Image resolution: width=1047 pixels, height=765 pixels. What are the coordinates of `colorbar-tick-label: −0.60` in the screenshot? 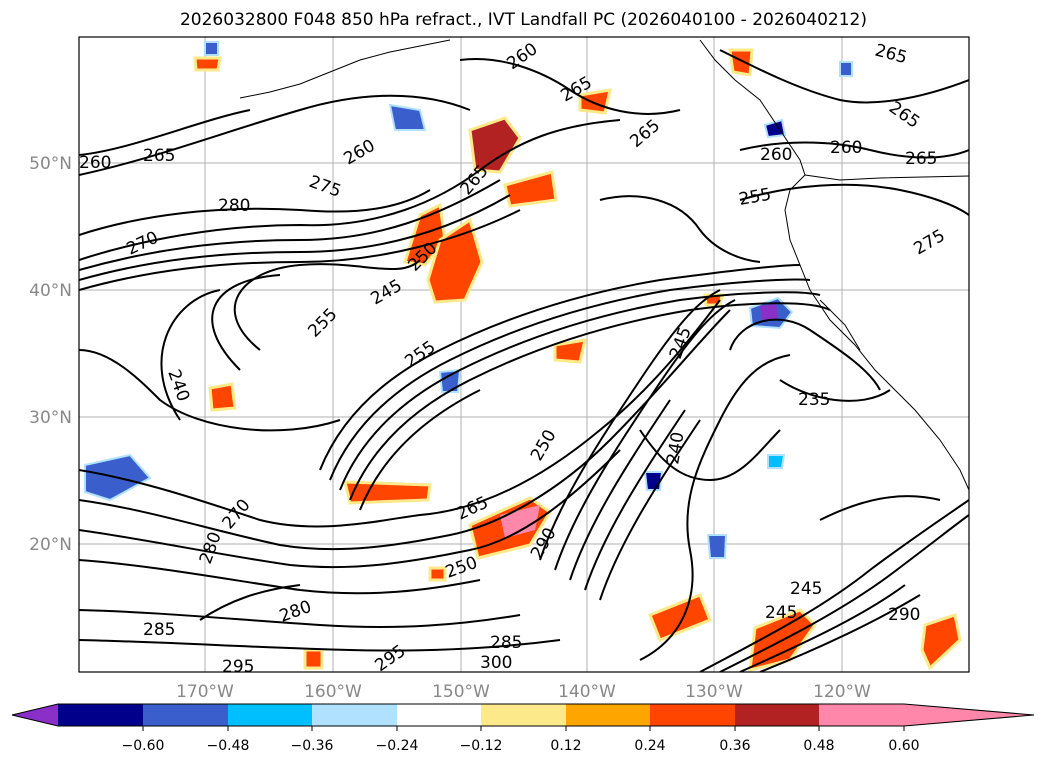 It's located at (143, 746).